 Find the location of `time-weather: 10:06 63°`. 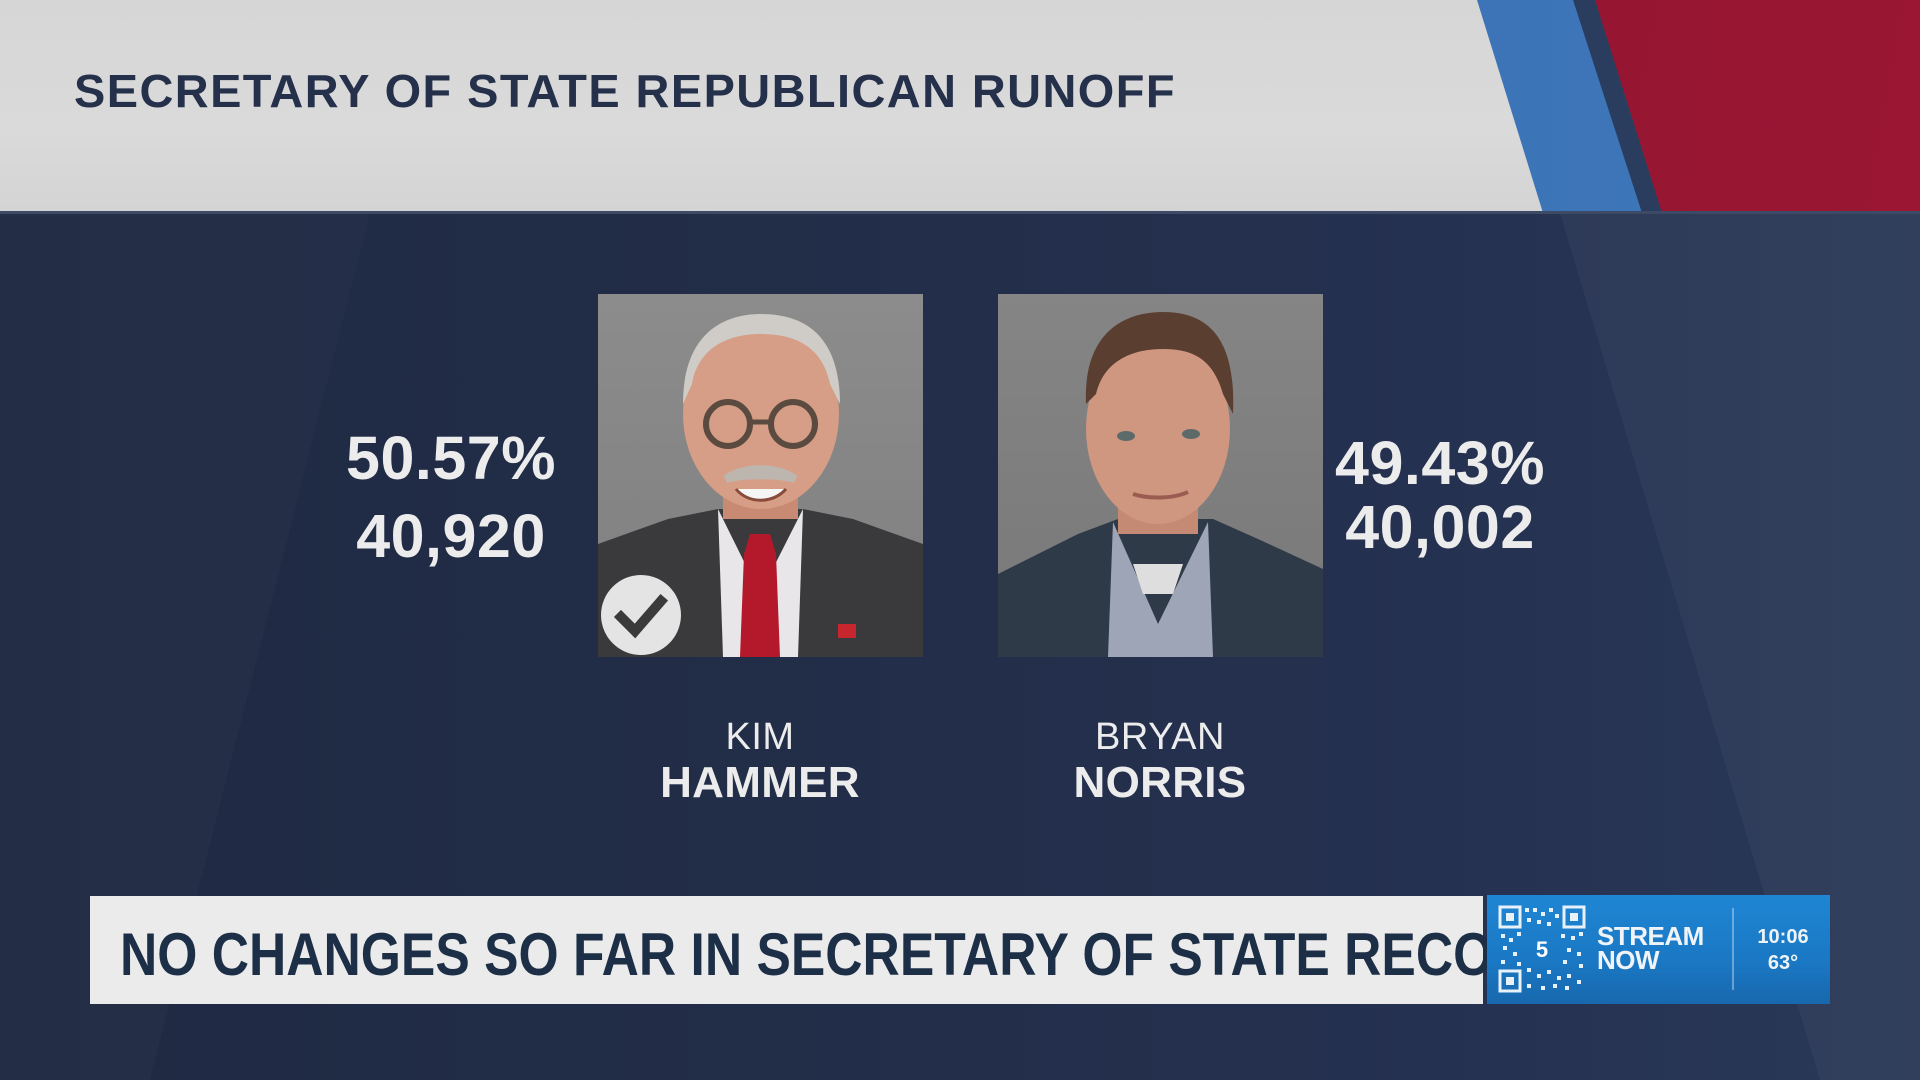

time-weather: 10:06 63° is located at coordinates (1783, 950).